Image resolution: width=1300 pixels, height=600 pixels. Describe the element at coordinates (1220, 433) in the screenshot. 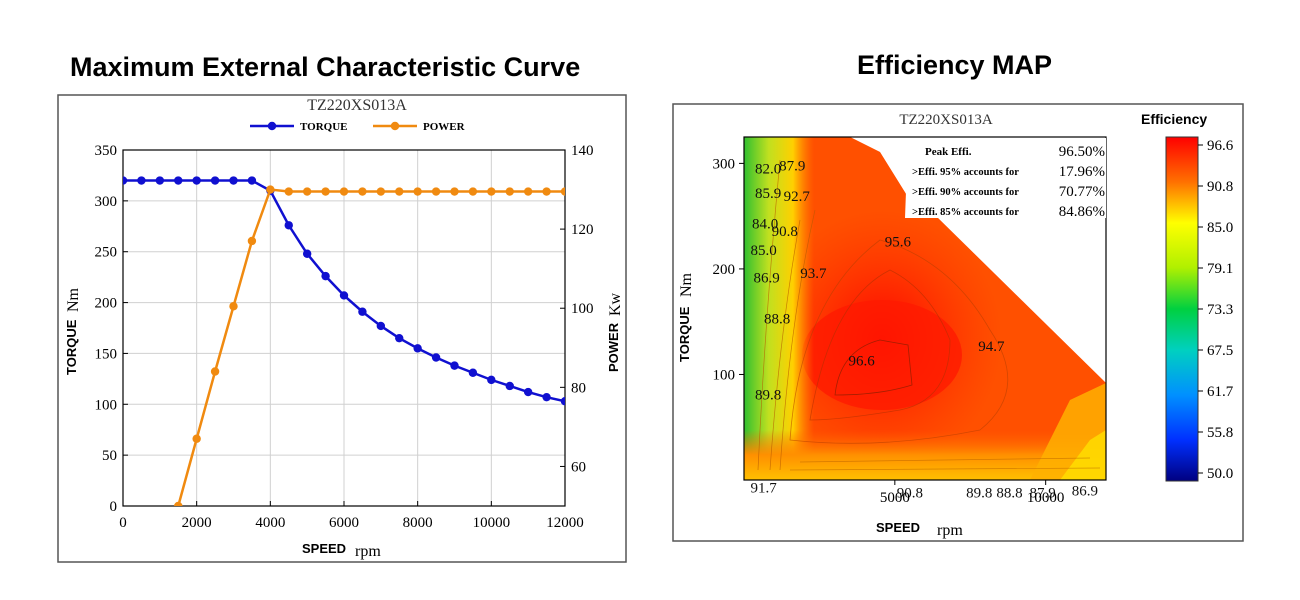

I see `colorbar-tick-label: 55.8` at that location.